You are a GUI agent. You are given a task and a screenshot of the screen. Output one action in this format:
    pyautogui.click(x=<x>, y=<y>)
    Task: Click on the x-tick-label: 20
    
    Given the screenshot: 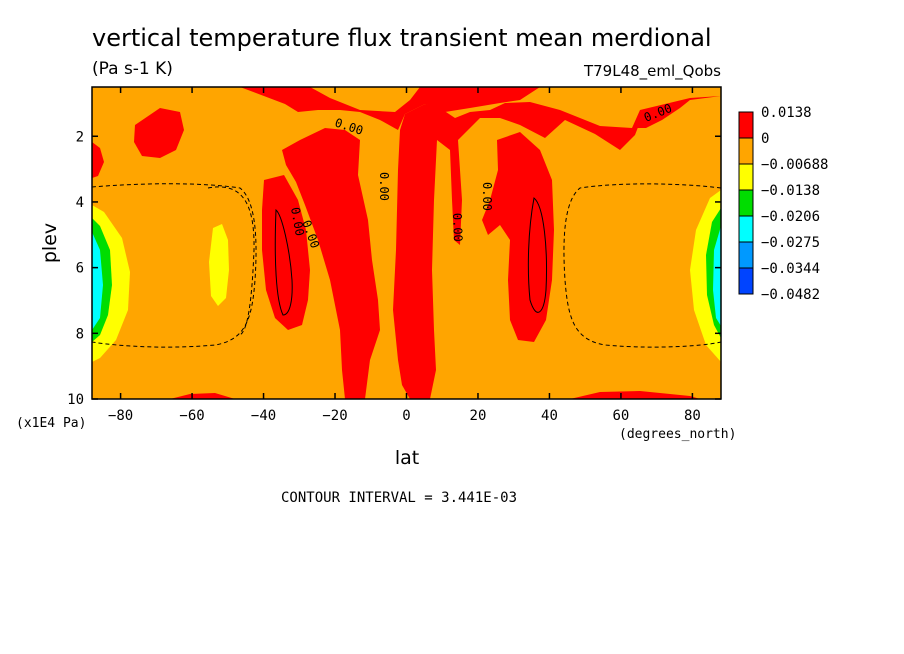 What is the action you would take?
    pyautogui.click(x=478, y=416)
    